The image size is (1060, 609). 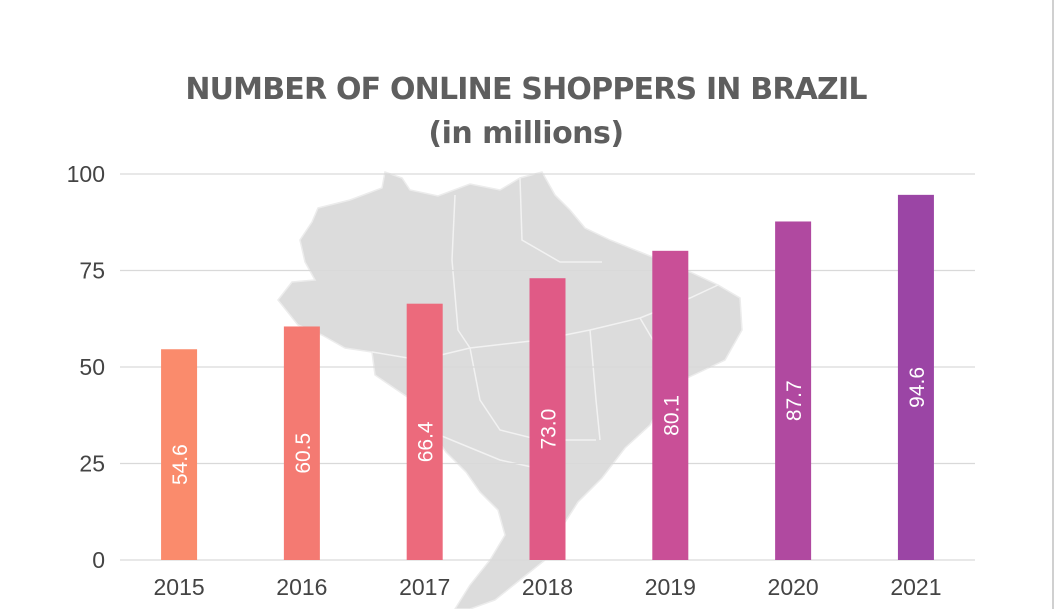 I want to click on bar-2017, so click(x=424, y=431).